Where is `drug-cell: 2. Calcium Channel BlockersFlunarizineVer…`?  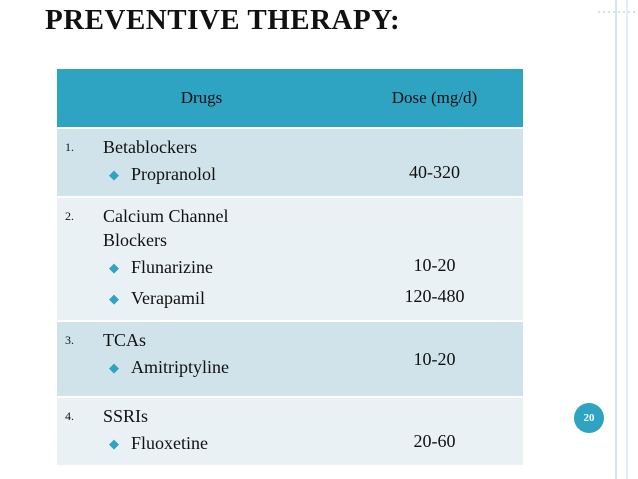
drug-cell: 2. Calcium Channel BlockersFlunarizineVer… is located at coordinates (201, 258).